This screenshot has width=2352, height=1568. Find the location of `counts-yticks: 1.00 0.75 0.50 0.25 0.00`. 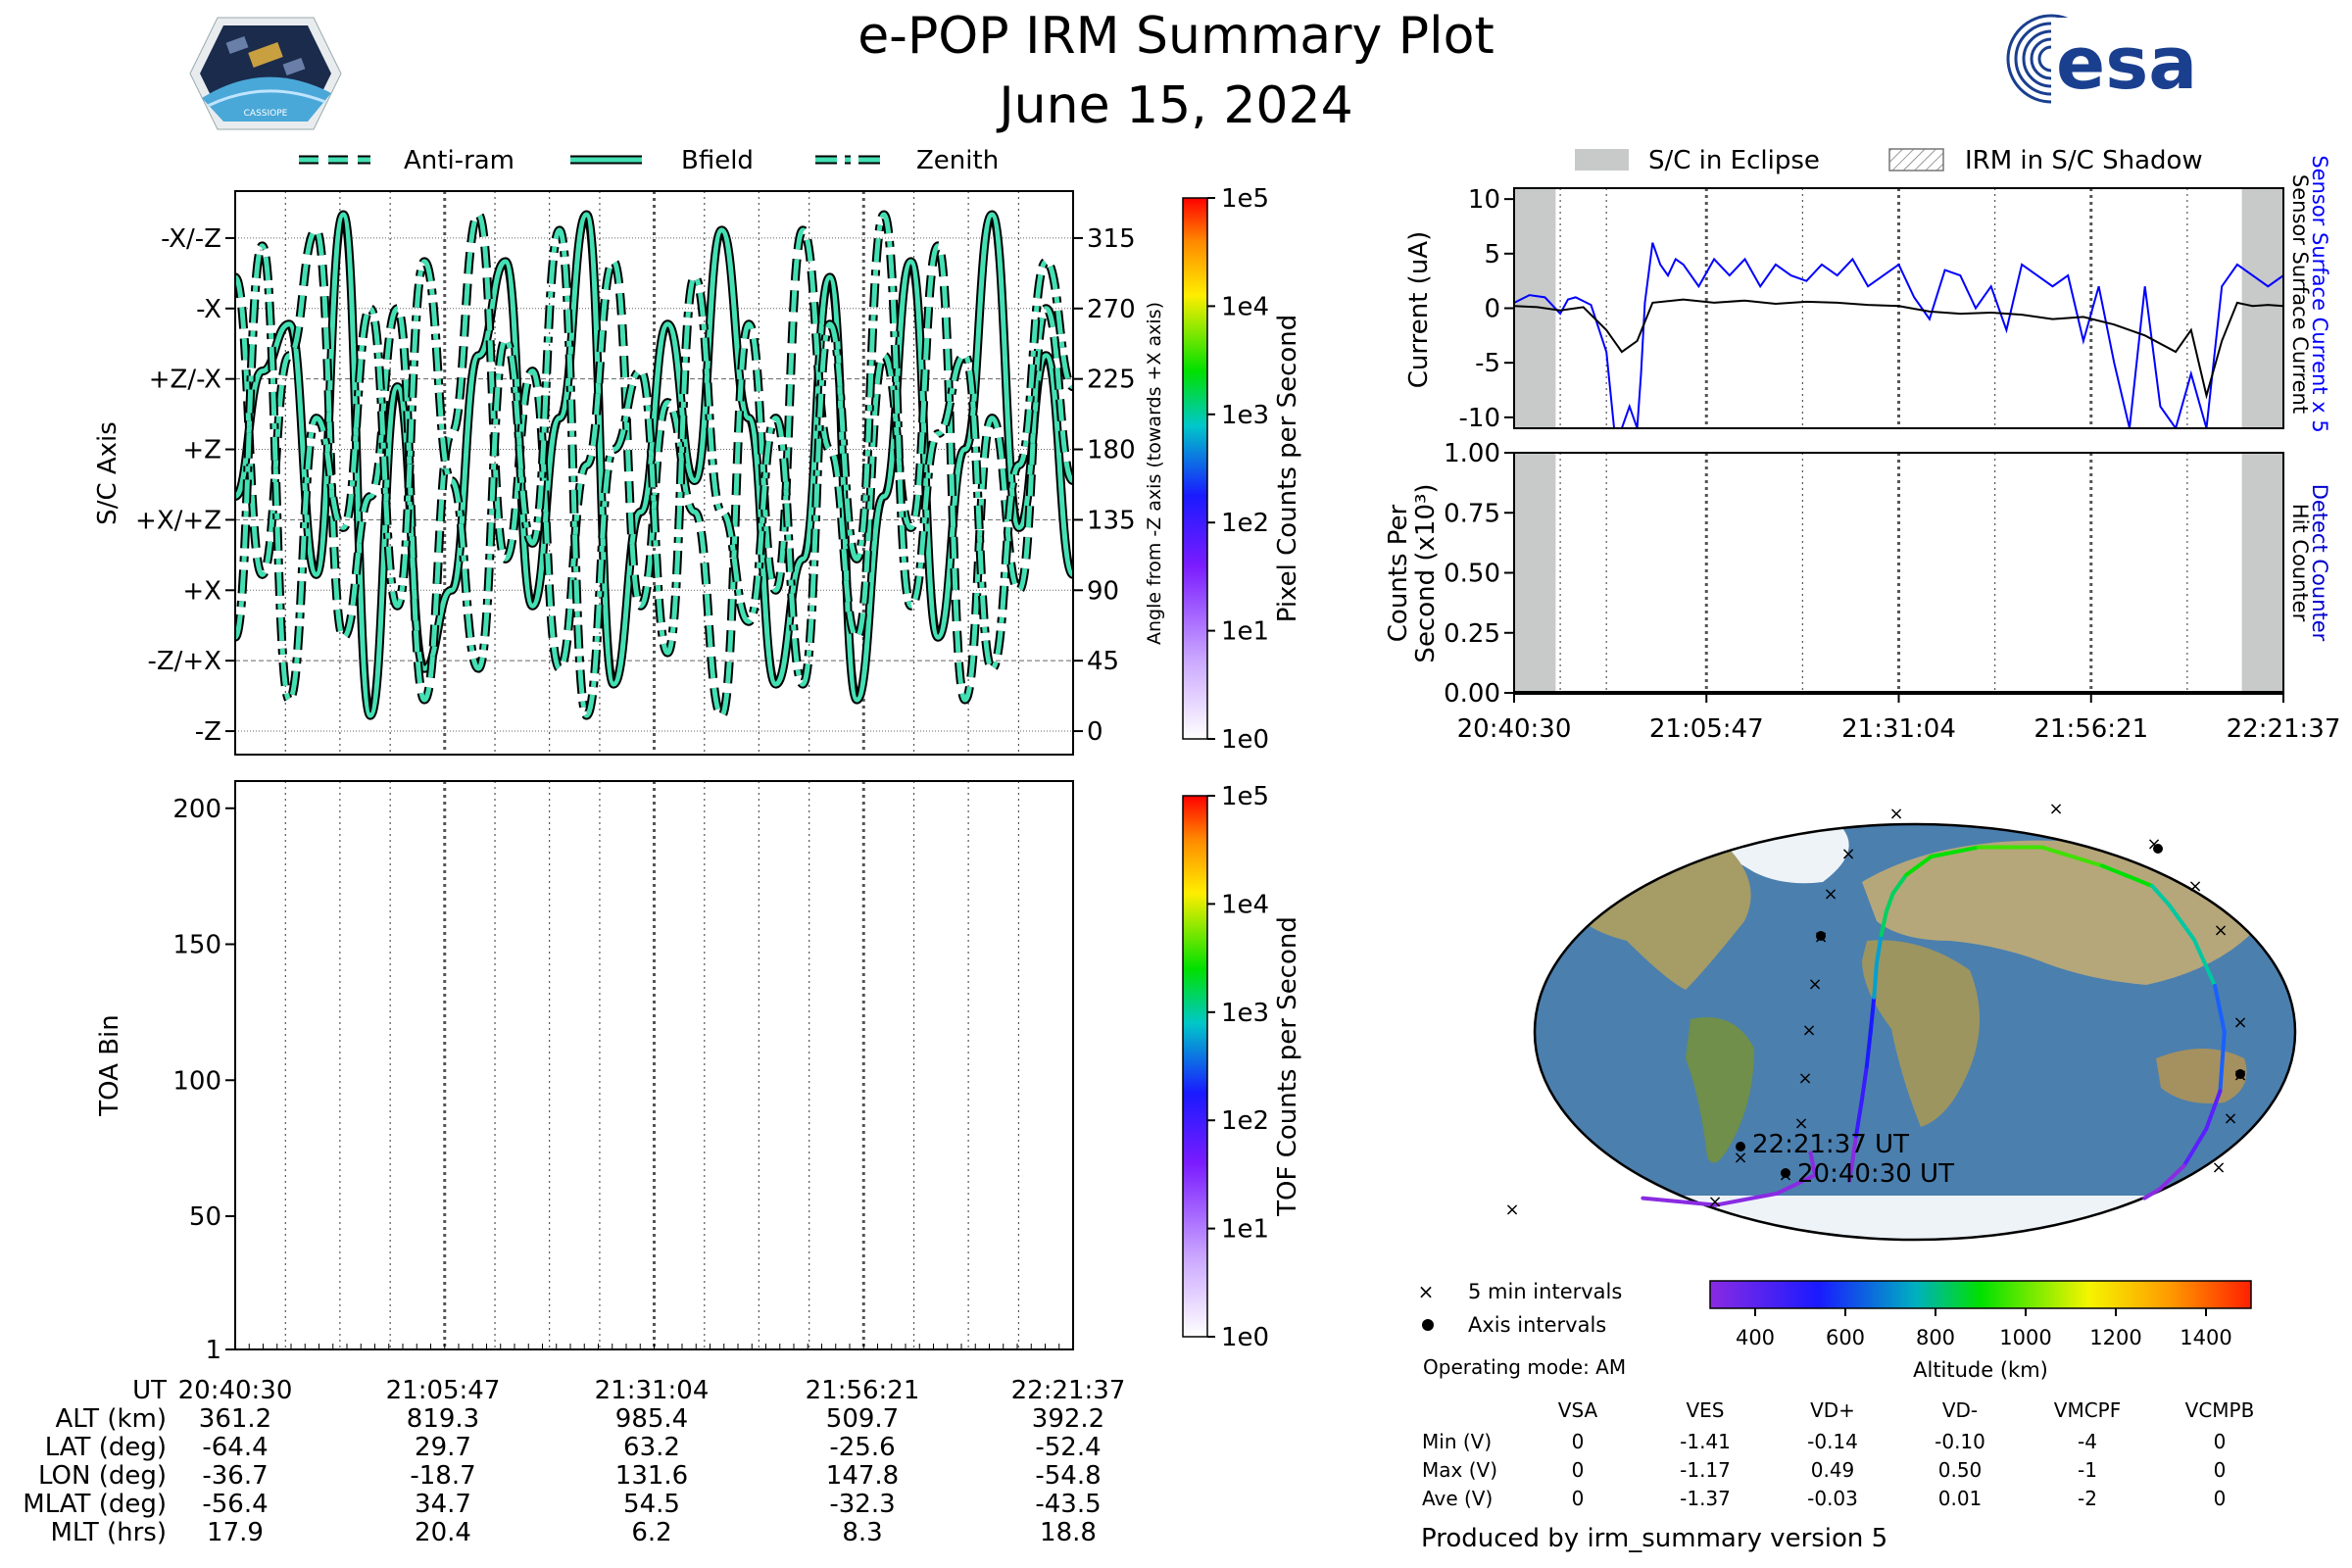

counts-yticks: 1.00 0.75 0.50 0.25 0.00 is located at coordinates (1479, 574).